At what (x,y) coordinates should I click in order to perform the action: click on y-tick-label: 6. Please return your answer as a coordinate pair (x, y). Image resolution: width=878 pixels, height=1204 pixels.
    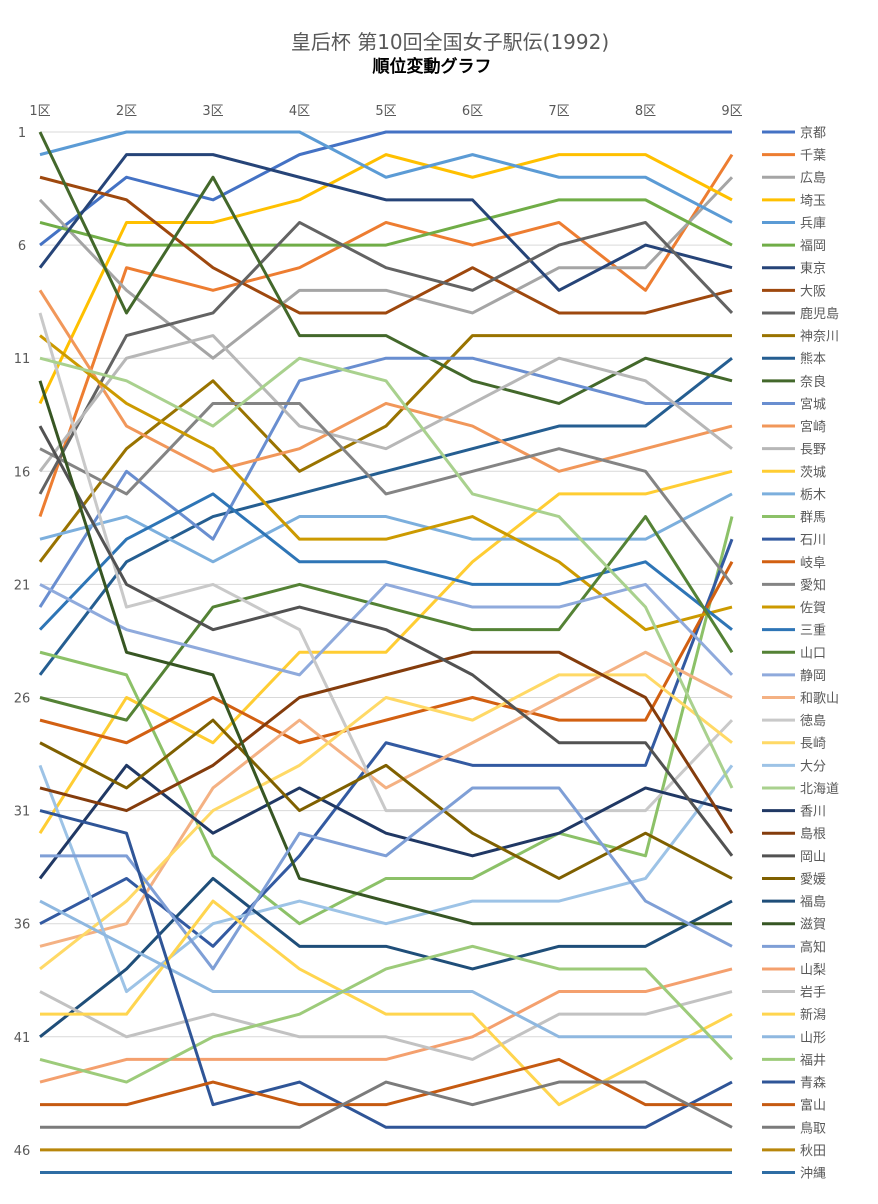
    Looking at the image, I should click on (22, 246).